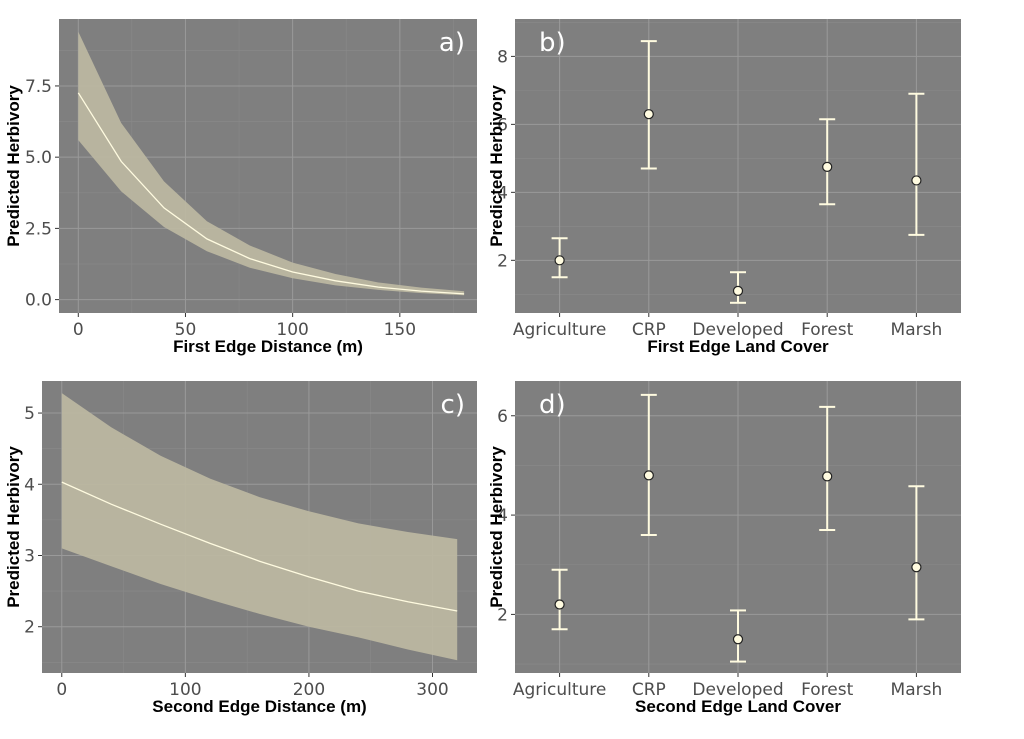  What do you see at coordinates (552, 405) in the screenshot?
I see `panel-label: d)` at bounding box center [552, 405].